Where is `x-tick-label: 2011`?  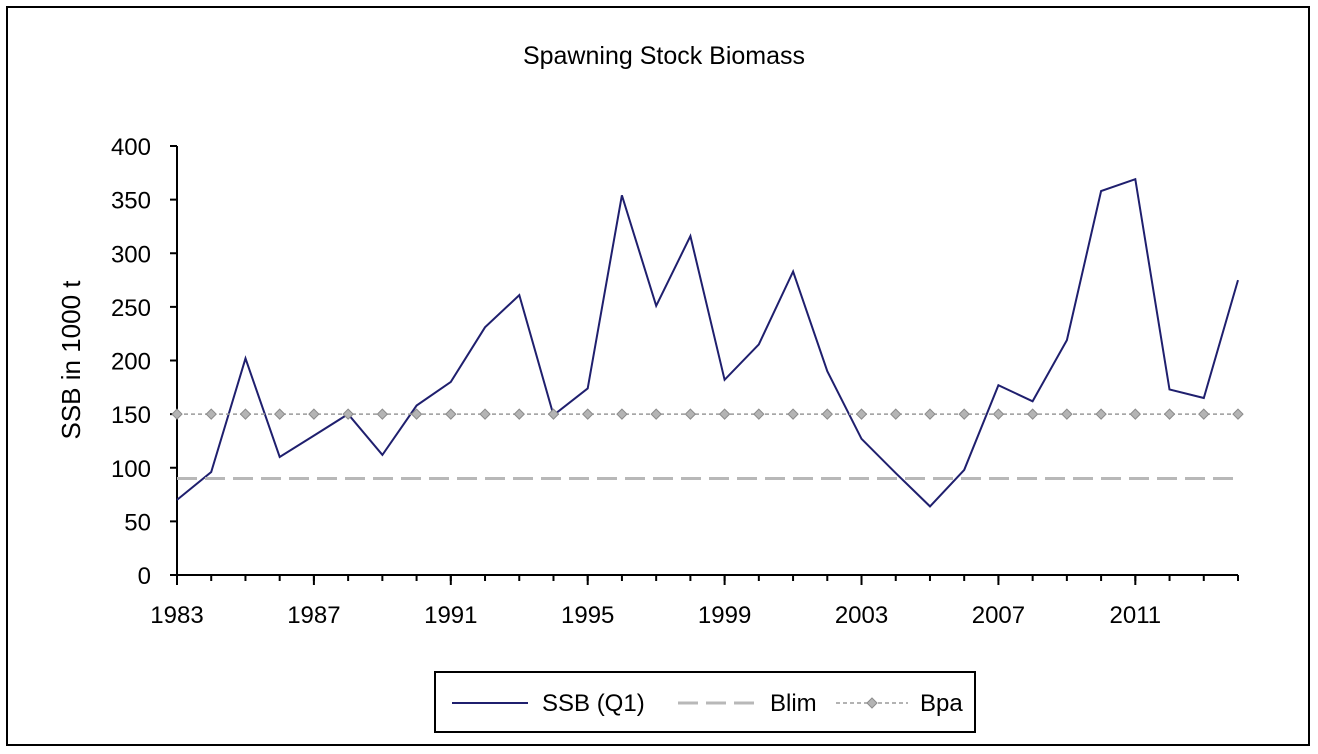 x-tick-label: 2011 is located at coordinates (1136, 615).